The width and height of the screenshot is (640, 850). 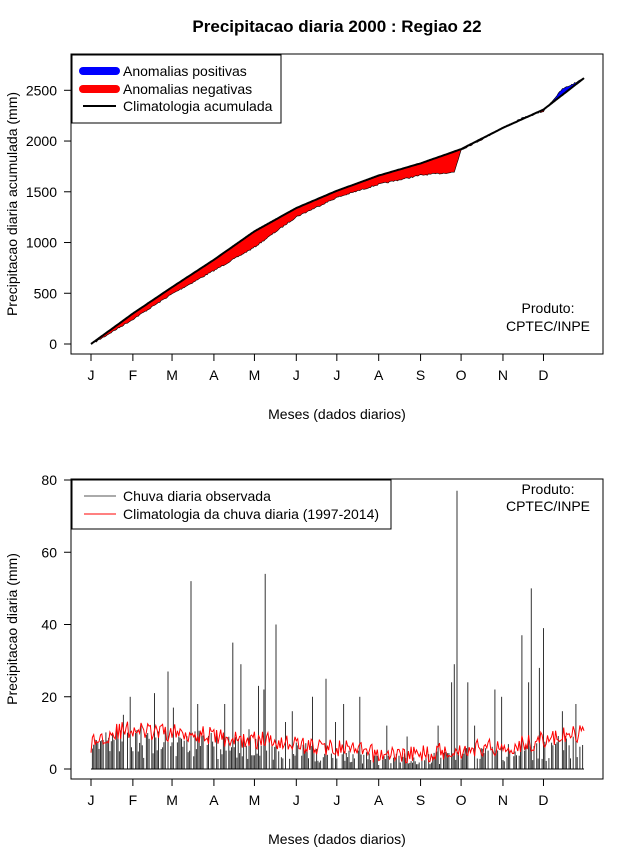 I want to click on legend-label-positive: Anomalias positivas, so click(x=185, y=71).